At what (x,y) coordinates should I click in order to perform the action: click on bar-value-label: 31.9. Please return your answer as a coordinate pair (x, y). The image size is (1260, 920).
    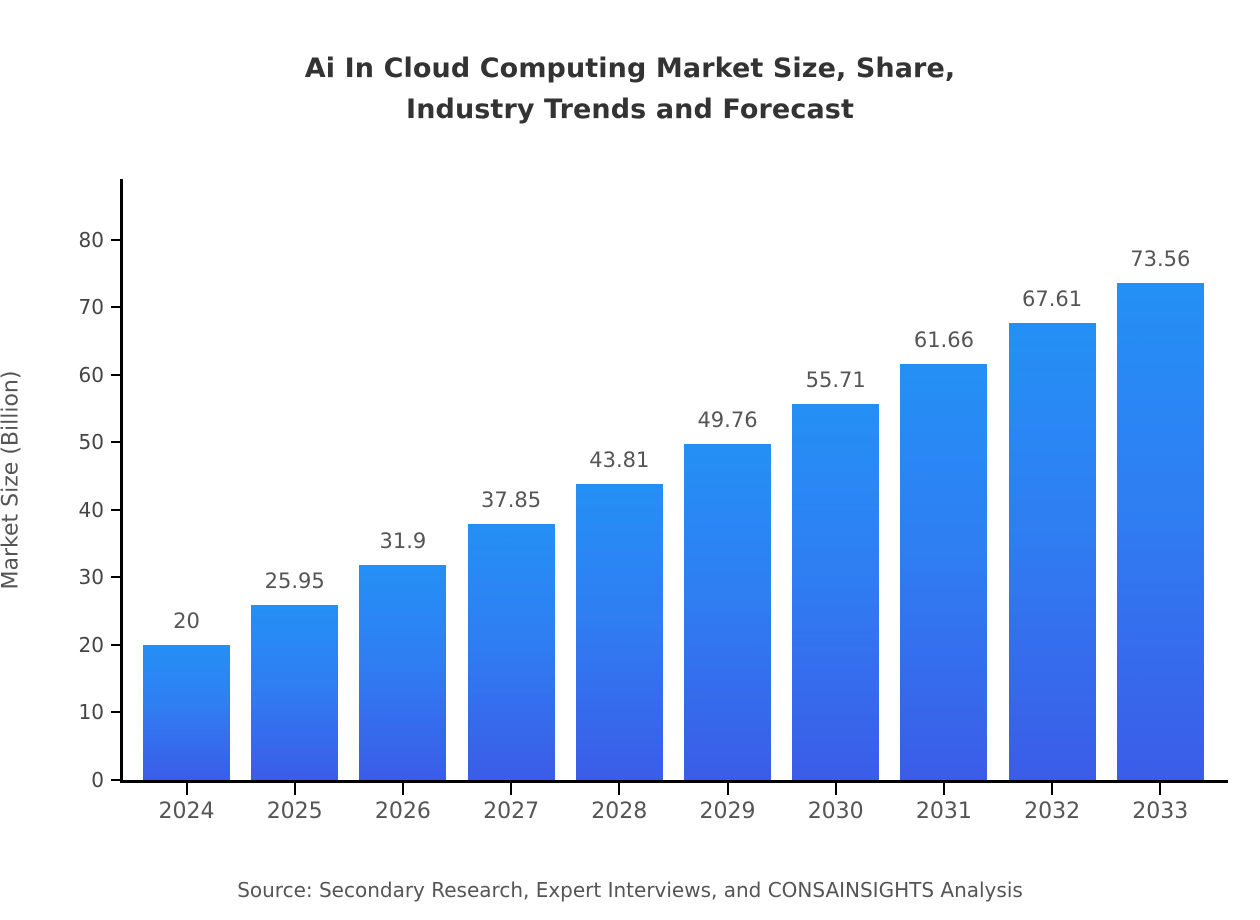
    Looking at the image, I should click on (403, 540).